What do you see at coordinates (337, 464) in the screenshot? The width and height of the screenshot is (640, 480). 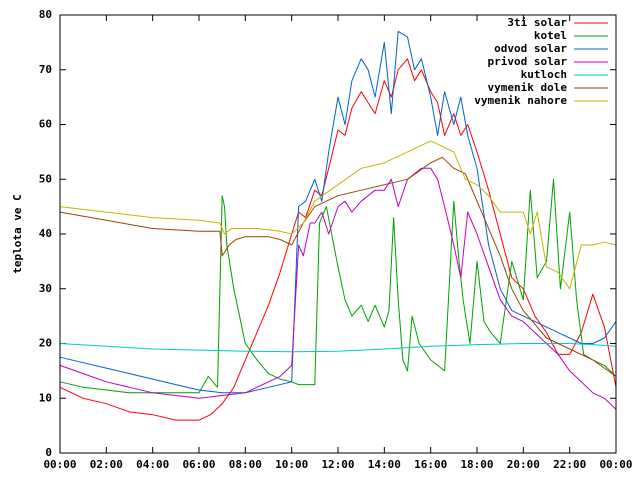 I see `x-tick-label: 12:00` at bounding box center [337, 464].